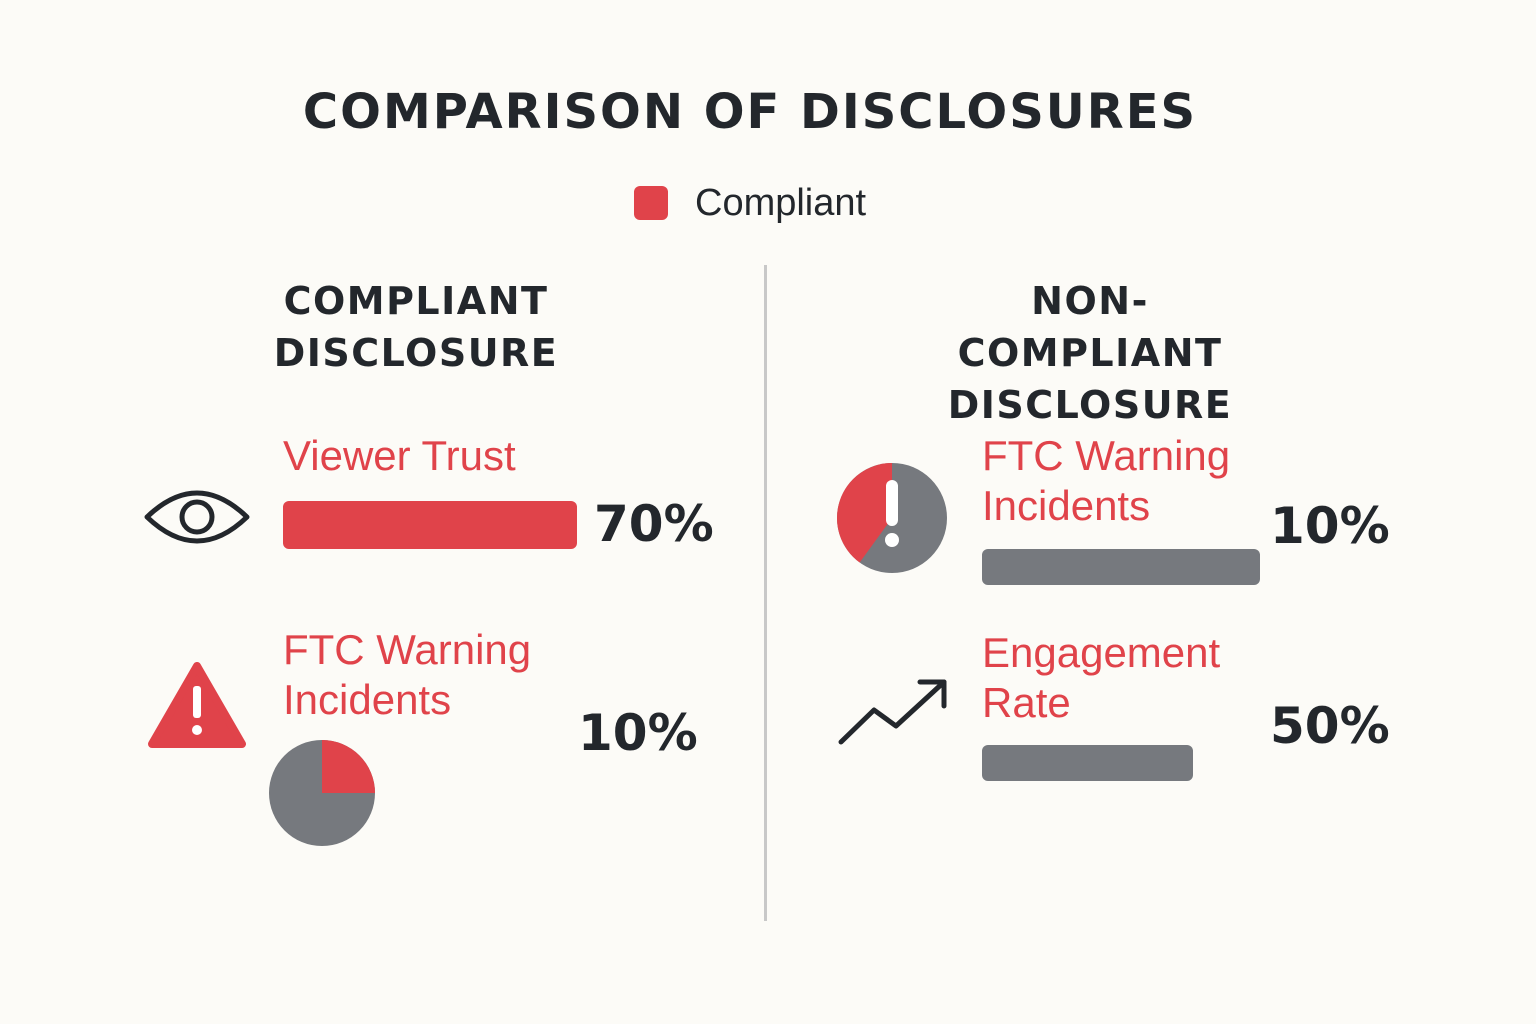 Image resolution: width=1536 pixels, height=1024 pixels. I want to click on eye-icon, so click(197, 517).